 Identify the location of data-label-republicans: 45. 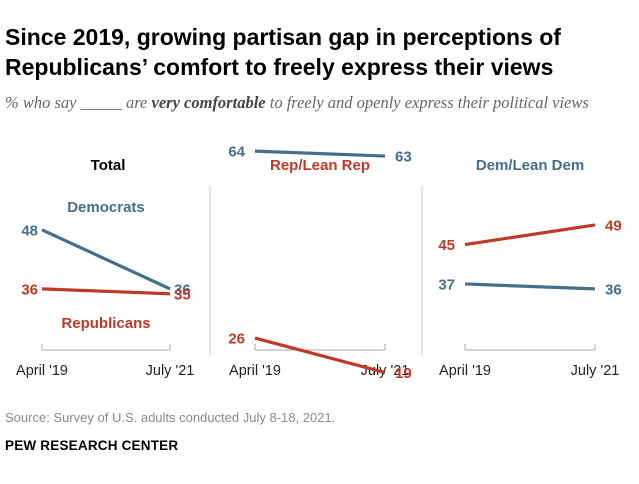
(446, 245).